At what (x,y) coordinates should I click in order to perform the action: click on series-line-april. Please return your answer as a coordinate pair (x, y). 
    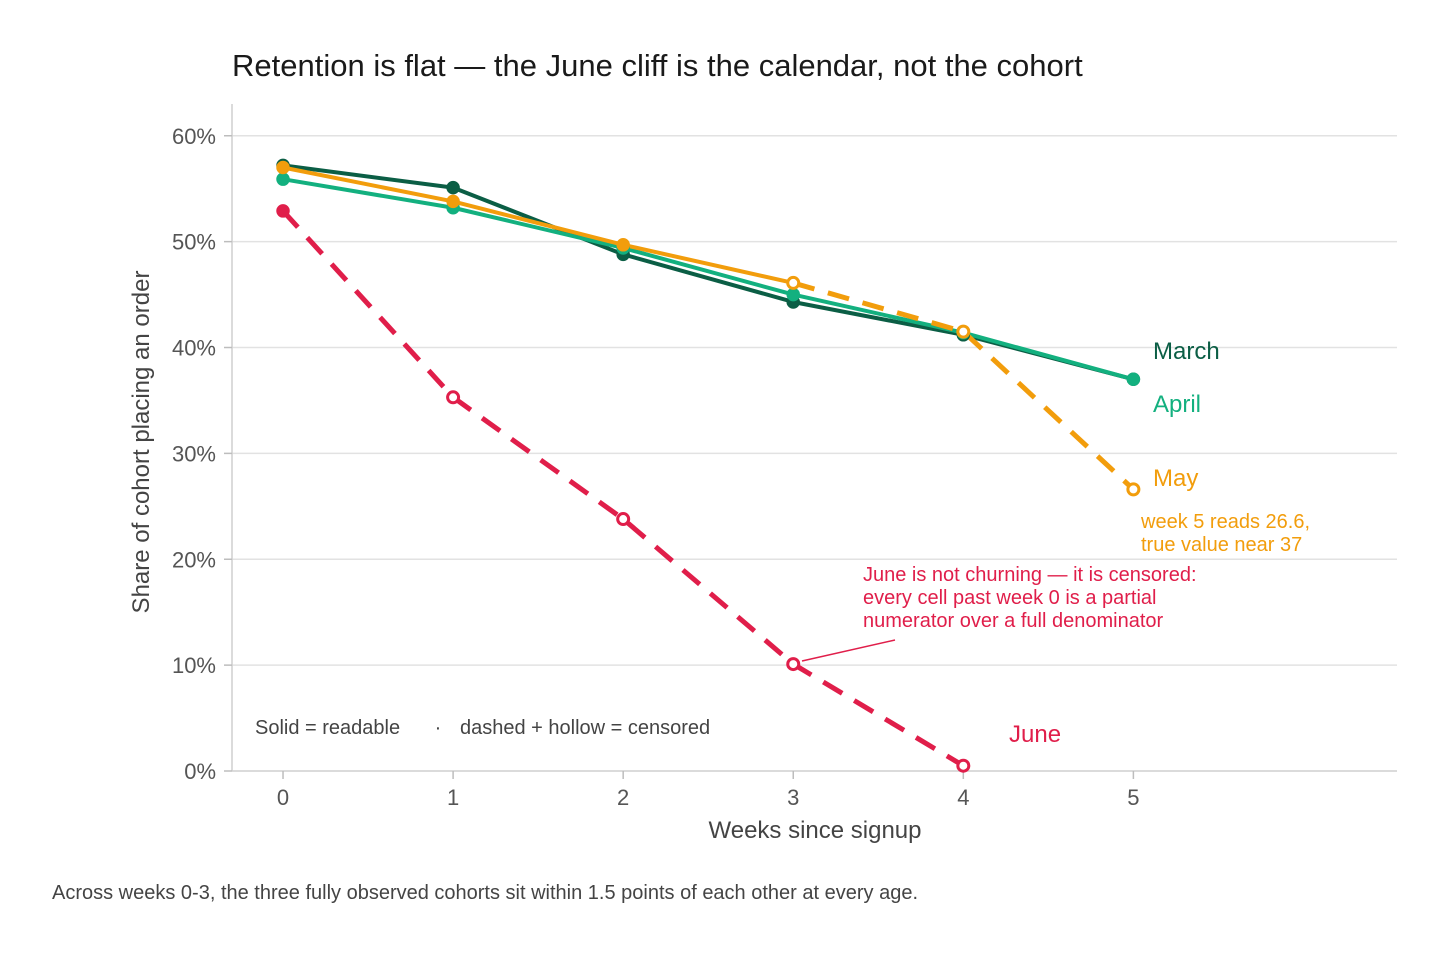
    Looking at the image, I should click on (708, 279).